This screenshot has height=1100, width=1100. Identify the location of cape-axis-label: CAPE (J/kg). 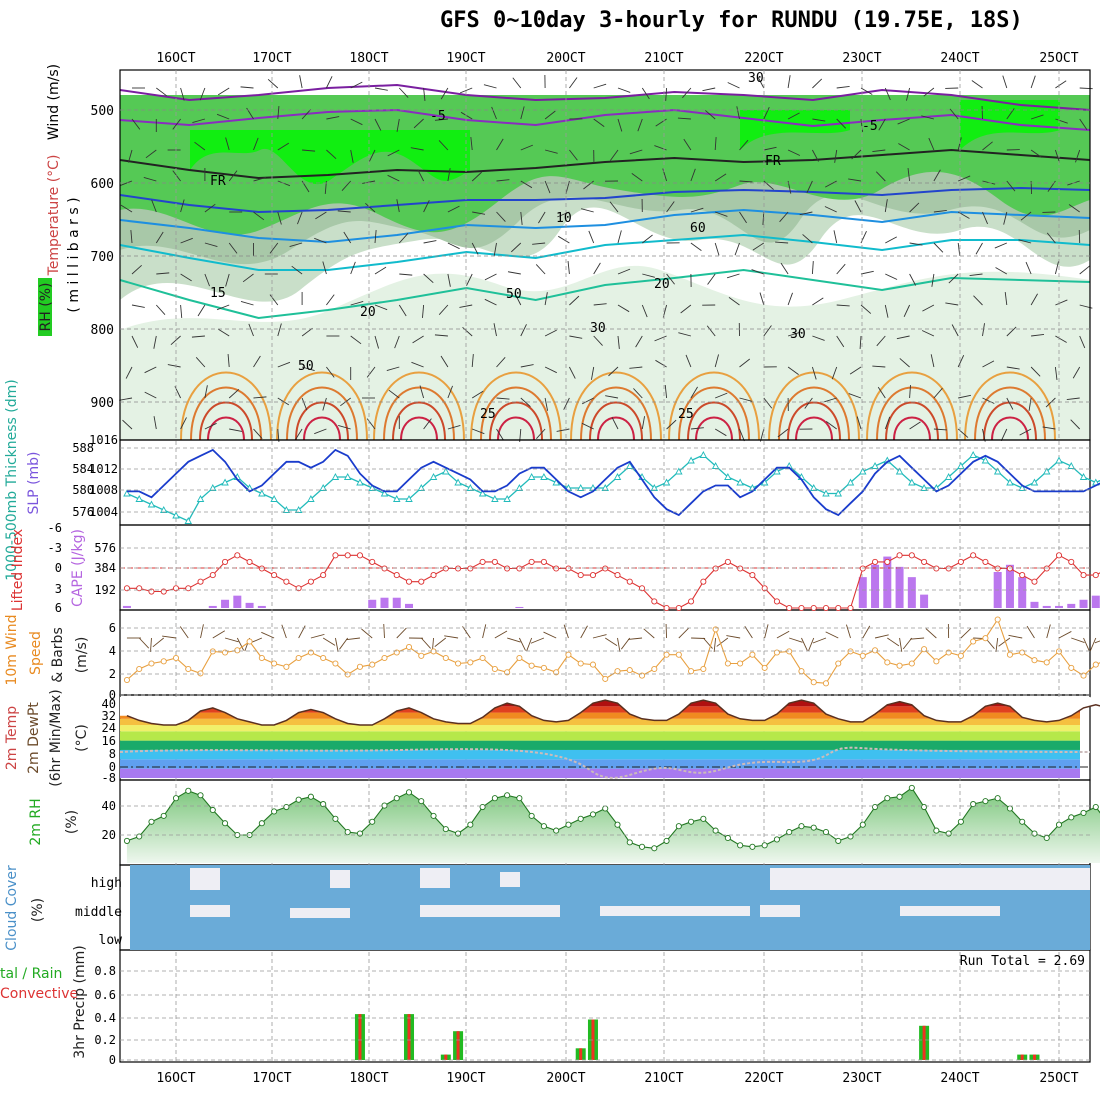
(78, 568).